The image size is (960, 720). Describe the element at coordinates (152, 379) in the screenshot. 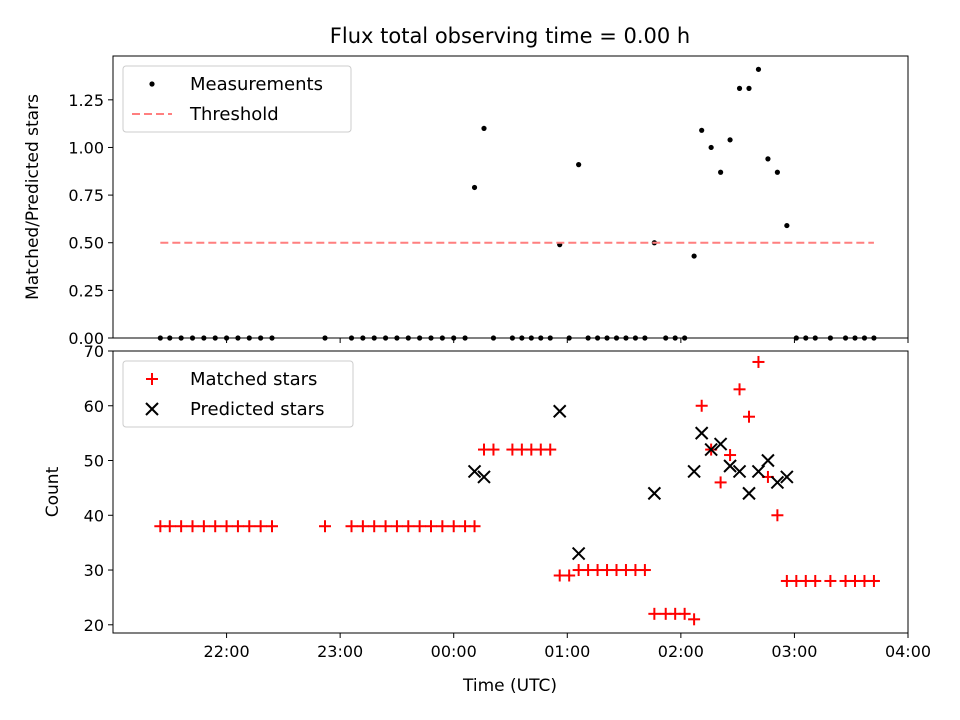

I see `legend-marker-matched` at that location.